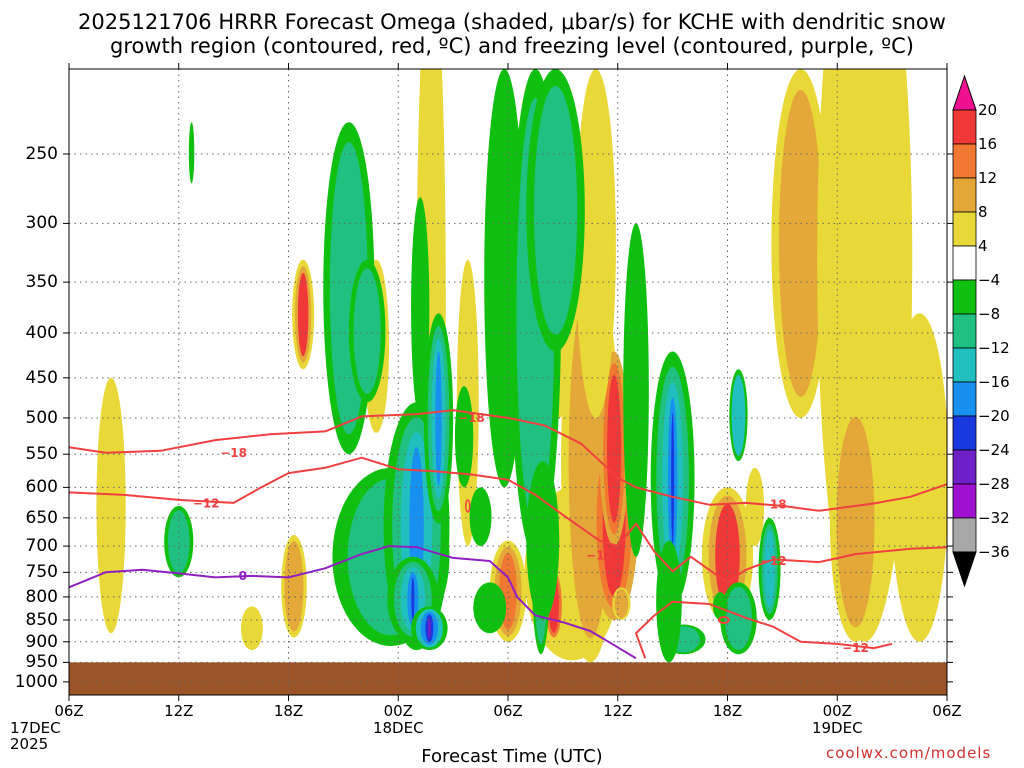 This screenshot has height=768, width=1024. What do you see at coordinates (41, 572) in the screenshot?
I see `y-tick-label: 750` at bounding box center [41, 572].